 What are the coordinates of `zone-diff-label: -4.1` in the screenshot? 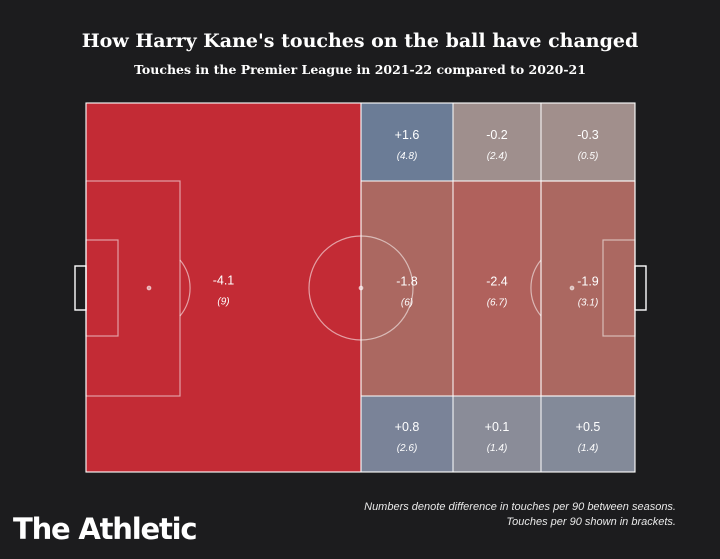 It's located at (224, 281).